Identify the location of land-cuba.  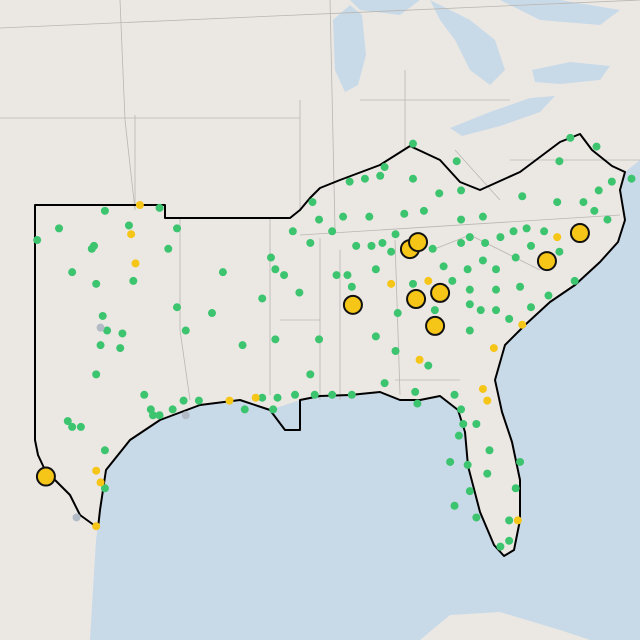
(505, 626).